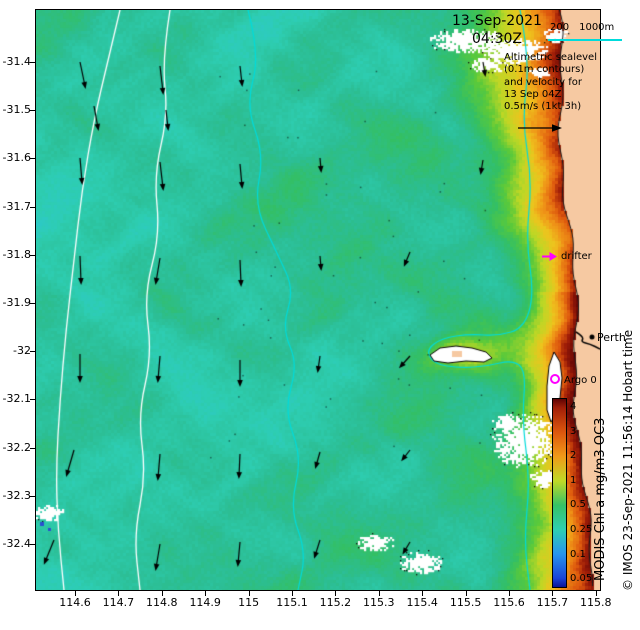 The width and height of the screenshot is (640, 630). Describe the element at coordinates (573, 456) in the screenshot. I see `colorbar-tick-label: 2` at that location.